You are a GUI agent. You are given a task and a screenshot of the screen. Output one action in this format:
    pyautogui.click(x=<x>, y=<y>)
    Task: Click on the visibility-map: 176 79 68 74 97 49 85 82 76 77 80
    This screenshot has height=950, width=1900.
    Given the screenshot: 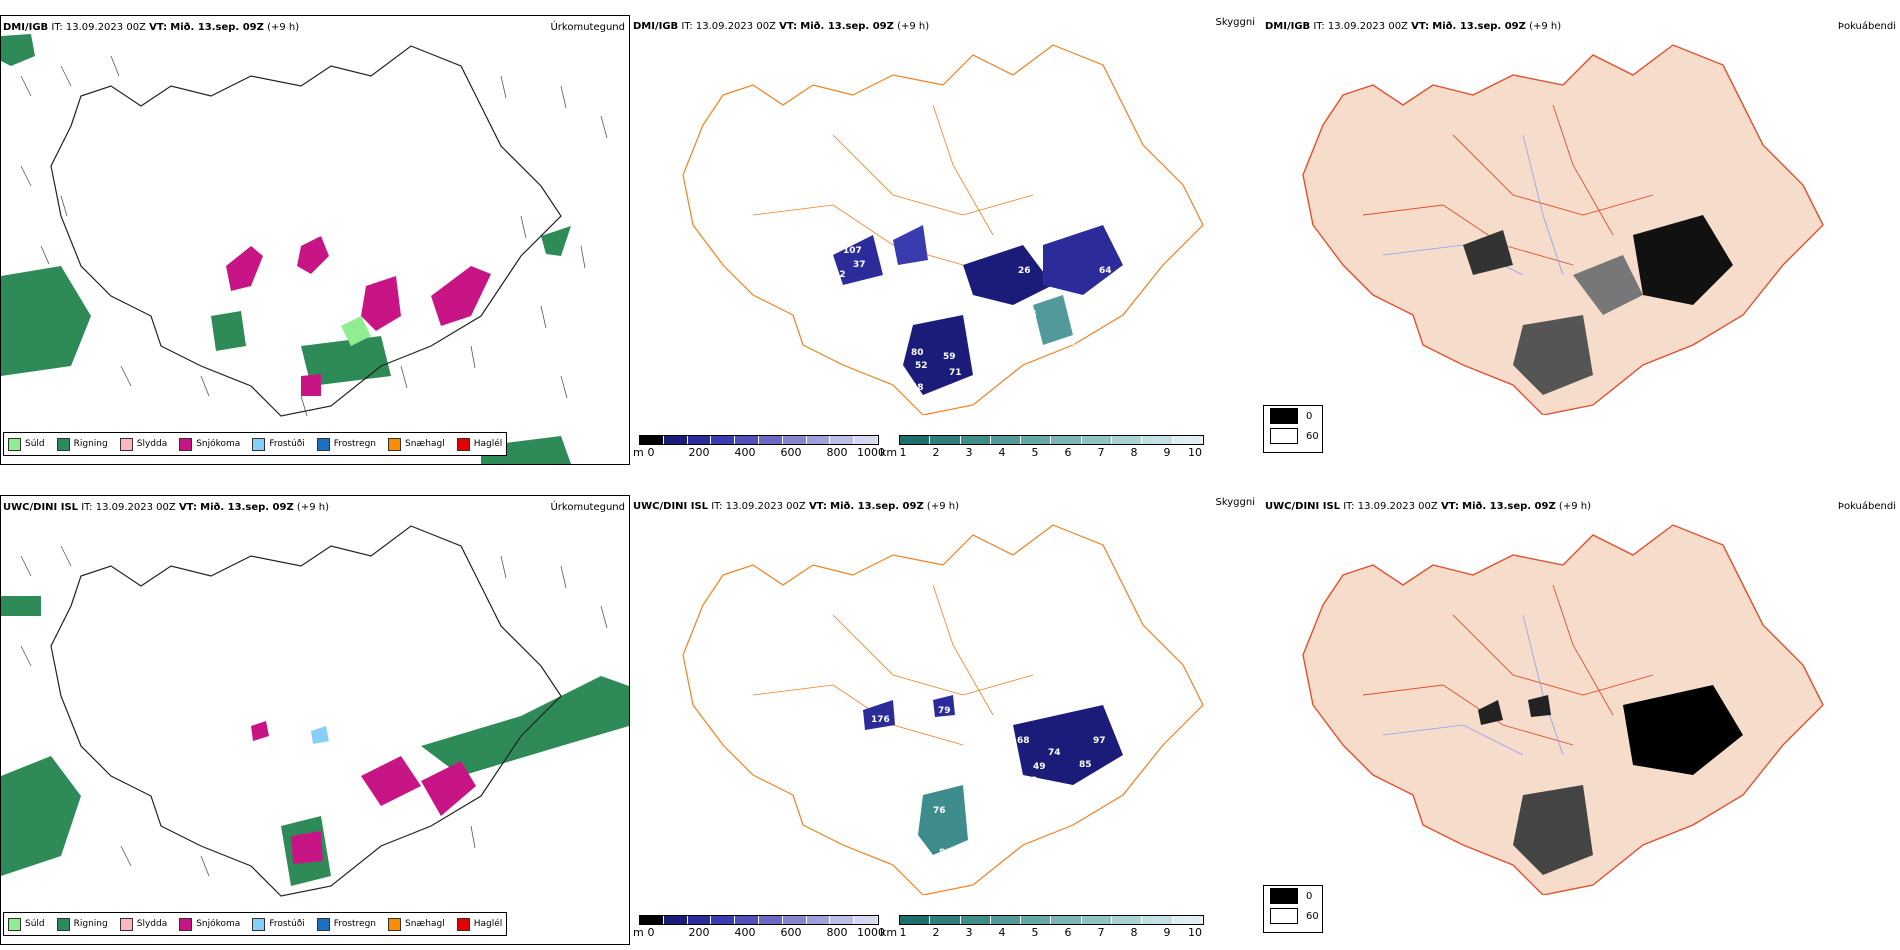 What is the action you would take?
    pyautogui.click(x=943, y=709)
    